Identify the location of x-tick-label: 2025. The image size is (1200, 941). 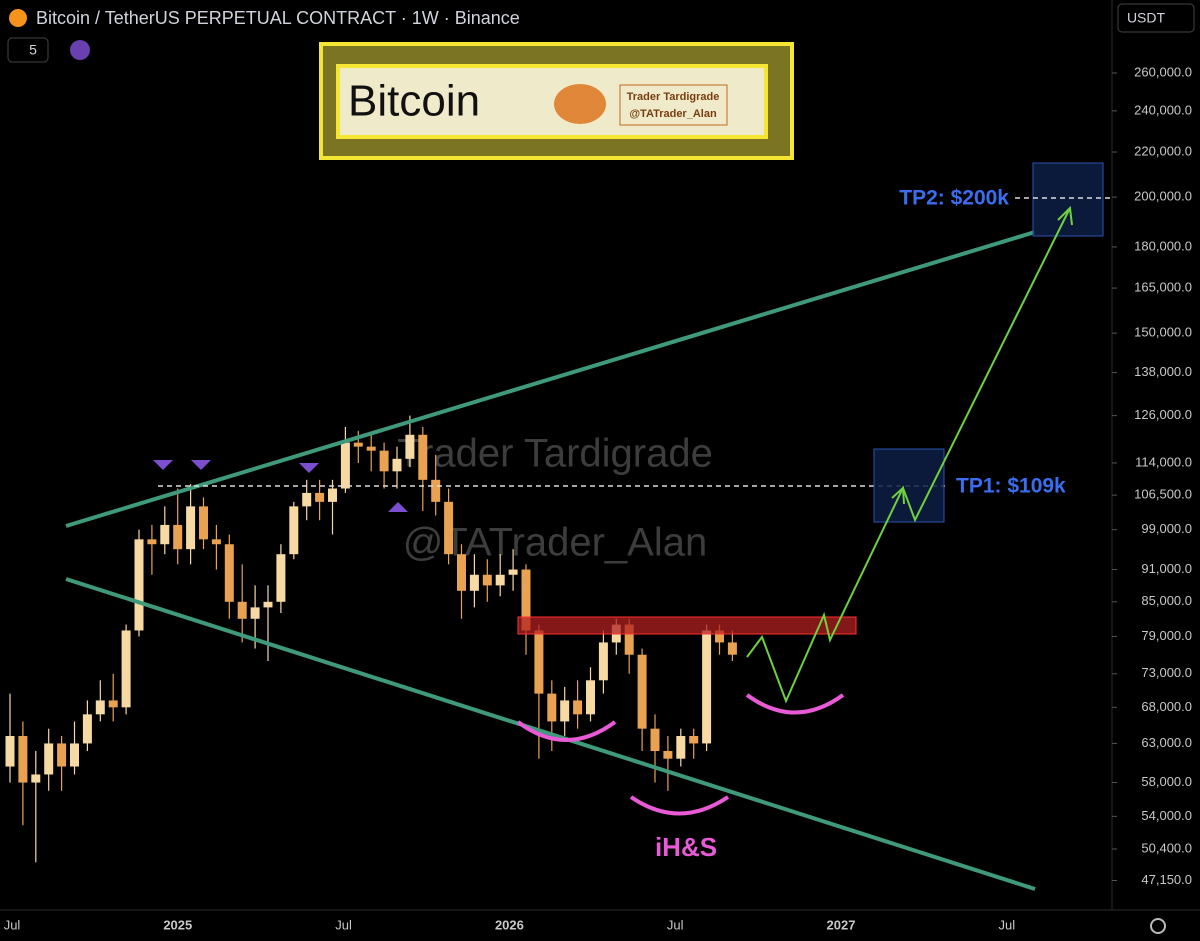
(177, 924).